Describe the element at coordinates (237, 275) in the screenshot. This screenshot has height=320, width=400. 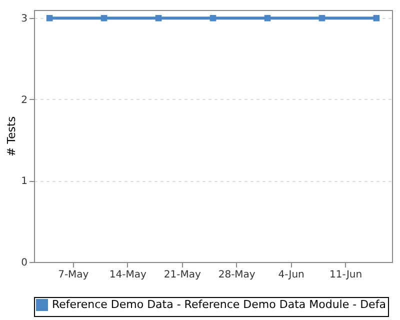
I see `x-tick-label: 28-May` at that location.